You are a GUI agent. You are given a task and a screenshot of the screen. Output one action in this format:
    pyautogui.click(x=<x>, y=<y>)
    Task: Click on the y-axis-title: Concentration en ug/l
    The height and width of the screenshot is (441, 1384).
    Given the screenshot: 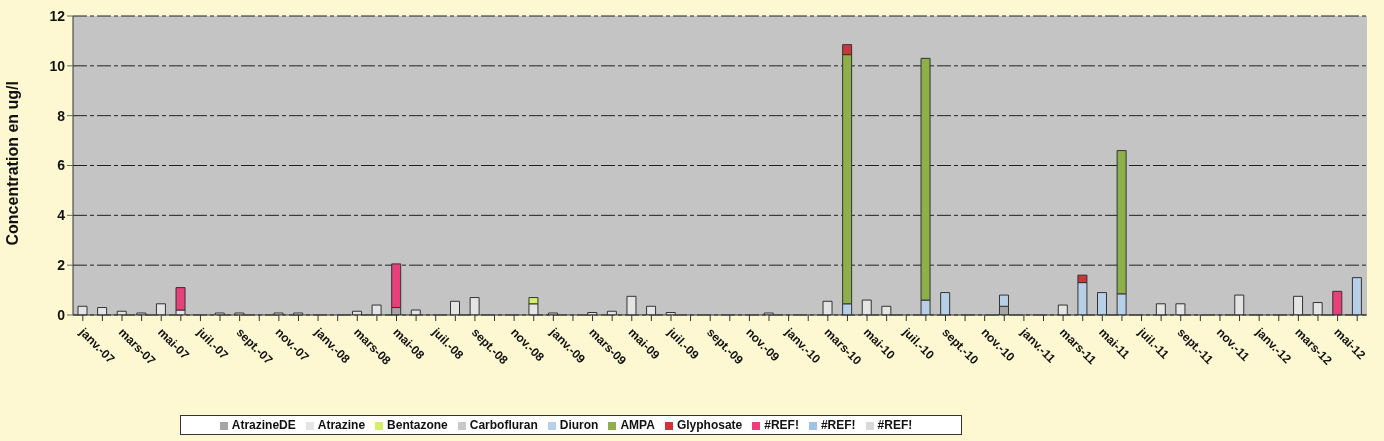 What is the action you would take?
    pyautogui.click(x=12, y=163)
    